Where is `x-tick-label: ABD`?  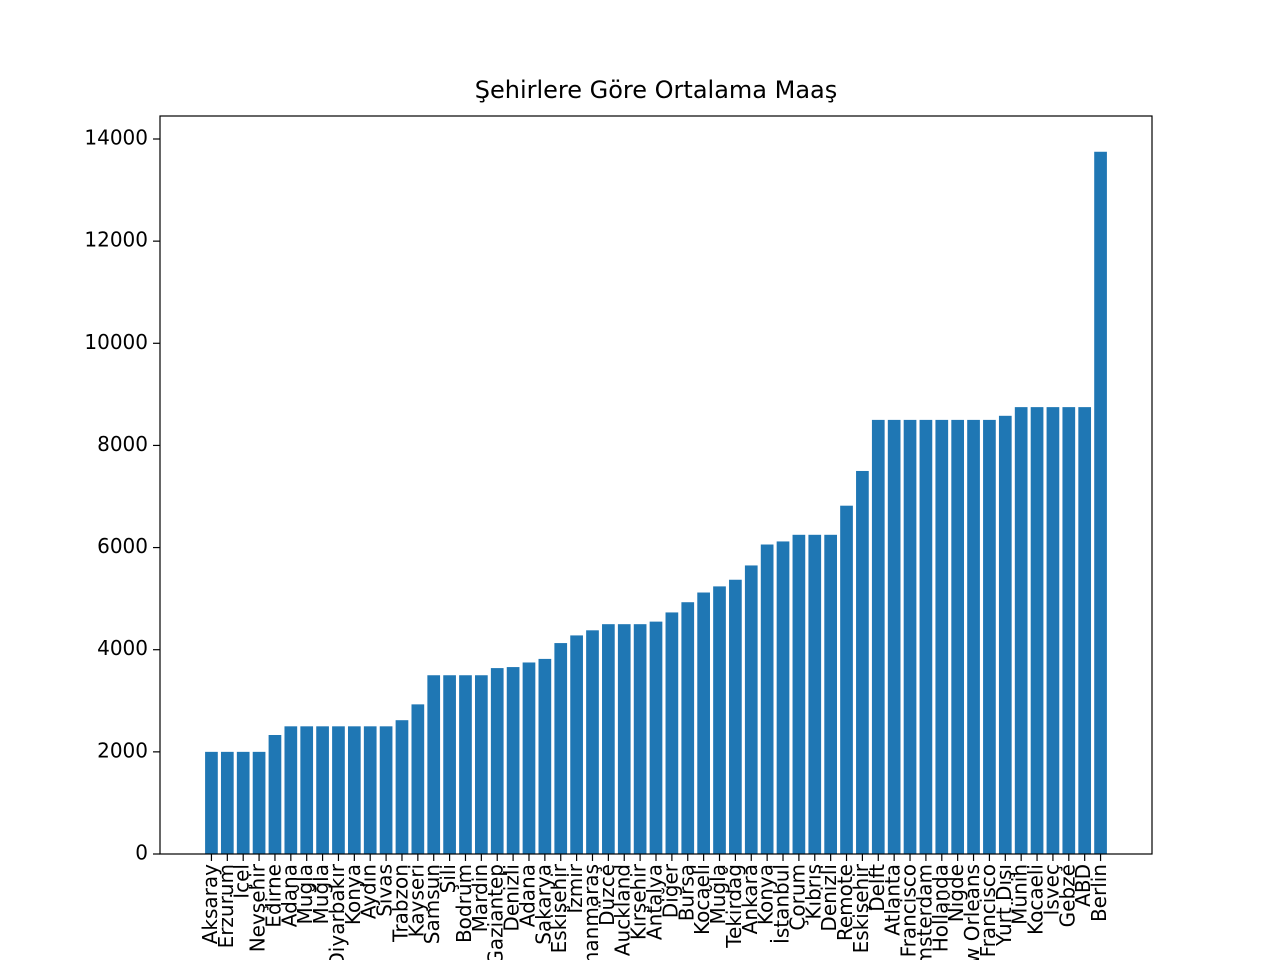 x-tick-label: ABD is located at coordinates (1083, 885).